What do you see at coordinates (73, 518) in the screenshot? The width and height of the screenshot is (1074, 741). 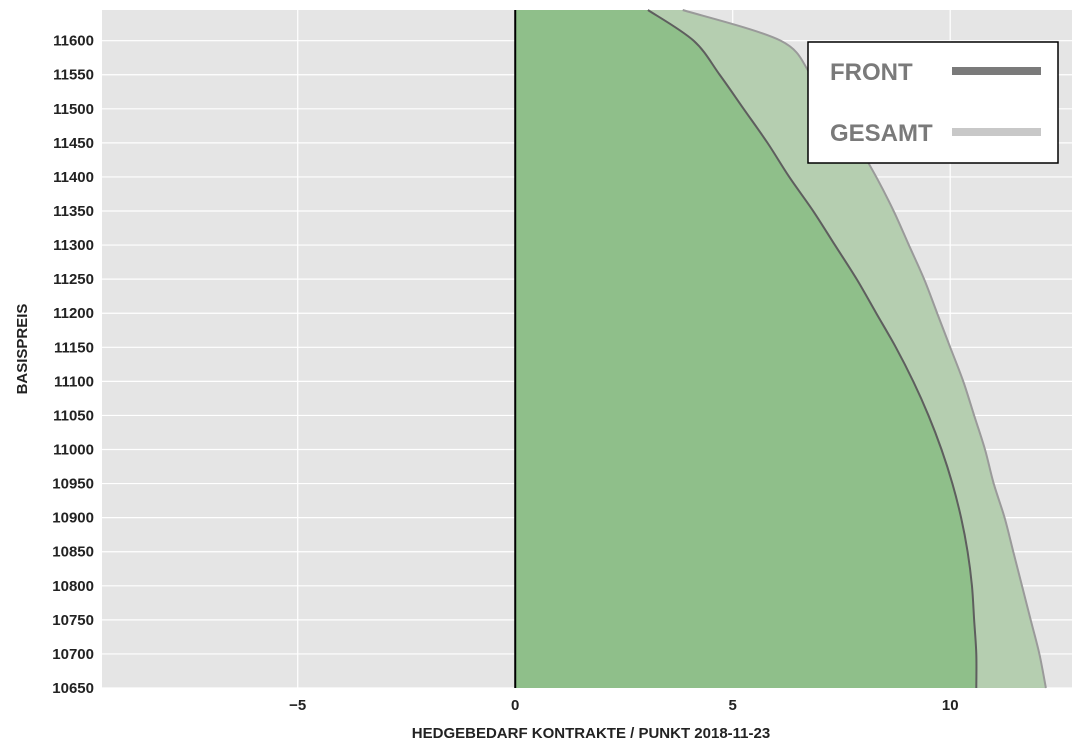 I see `y-tick-label: 10900` at bounding box center [73, 518].